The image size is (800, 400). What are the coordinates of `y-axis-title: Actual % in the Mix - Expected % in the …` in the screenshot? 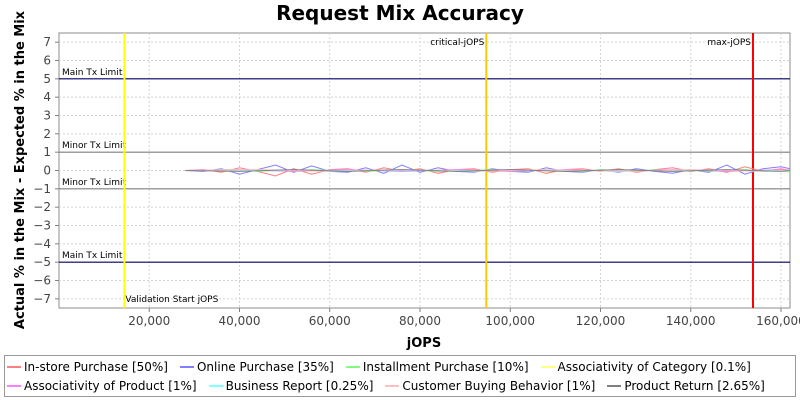 It's located at (20, 169).